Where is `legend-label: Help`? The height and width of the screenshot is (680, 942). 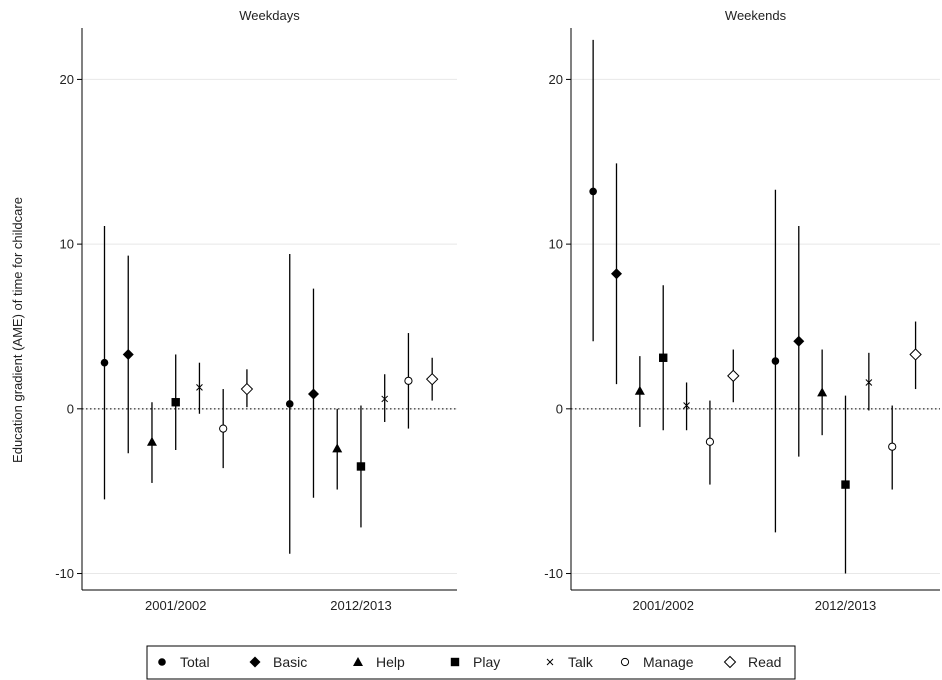
legend-label: Help is located at coordinates (390, 662).